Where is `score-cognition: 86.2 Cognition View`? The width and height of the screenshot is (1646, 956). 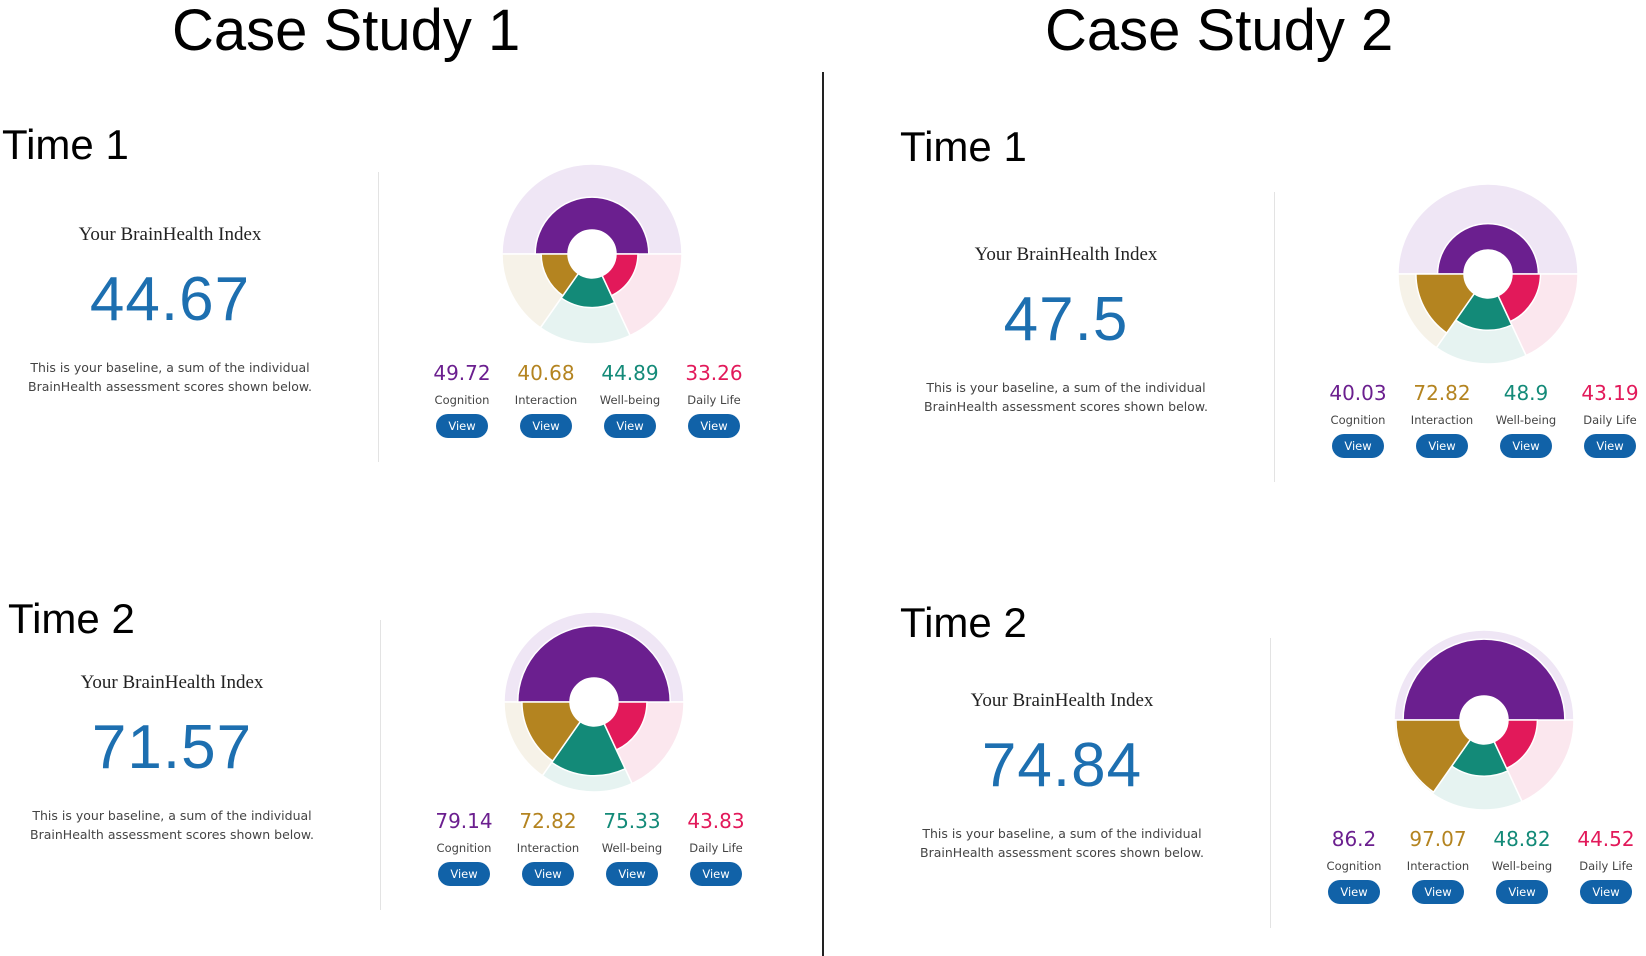
score-cognition: 86.2 Cognition View is located at coordinates (1354, 865).